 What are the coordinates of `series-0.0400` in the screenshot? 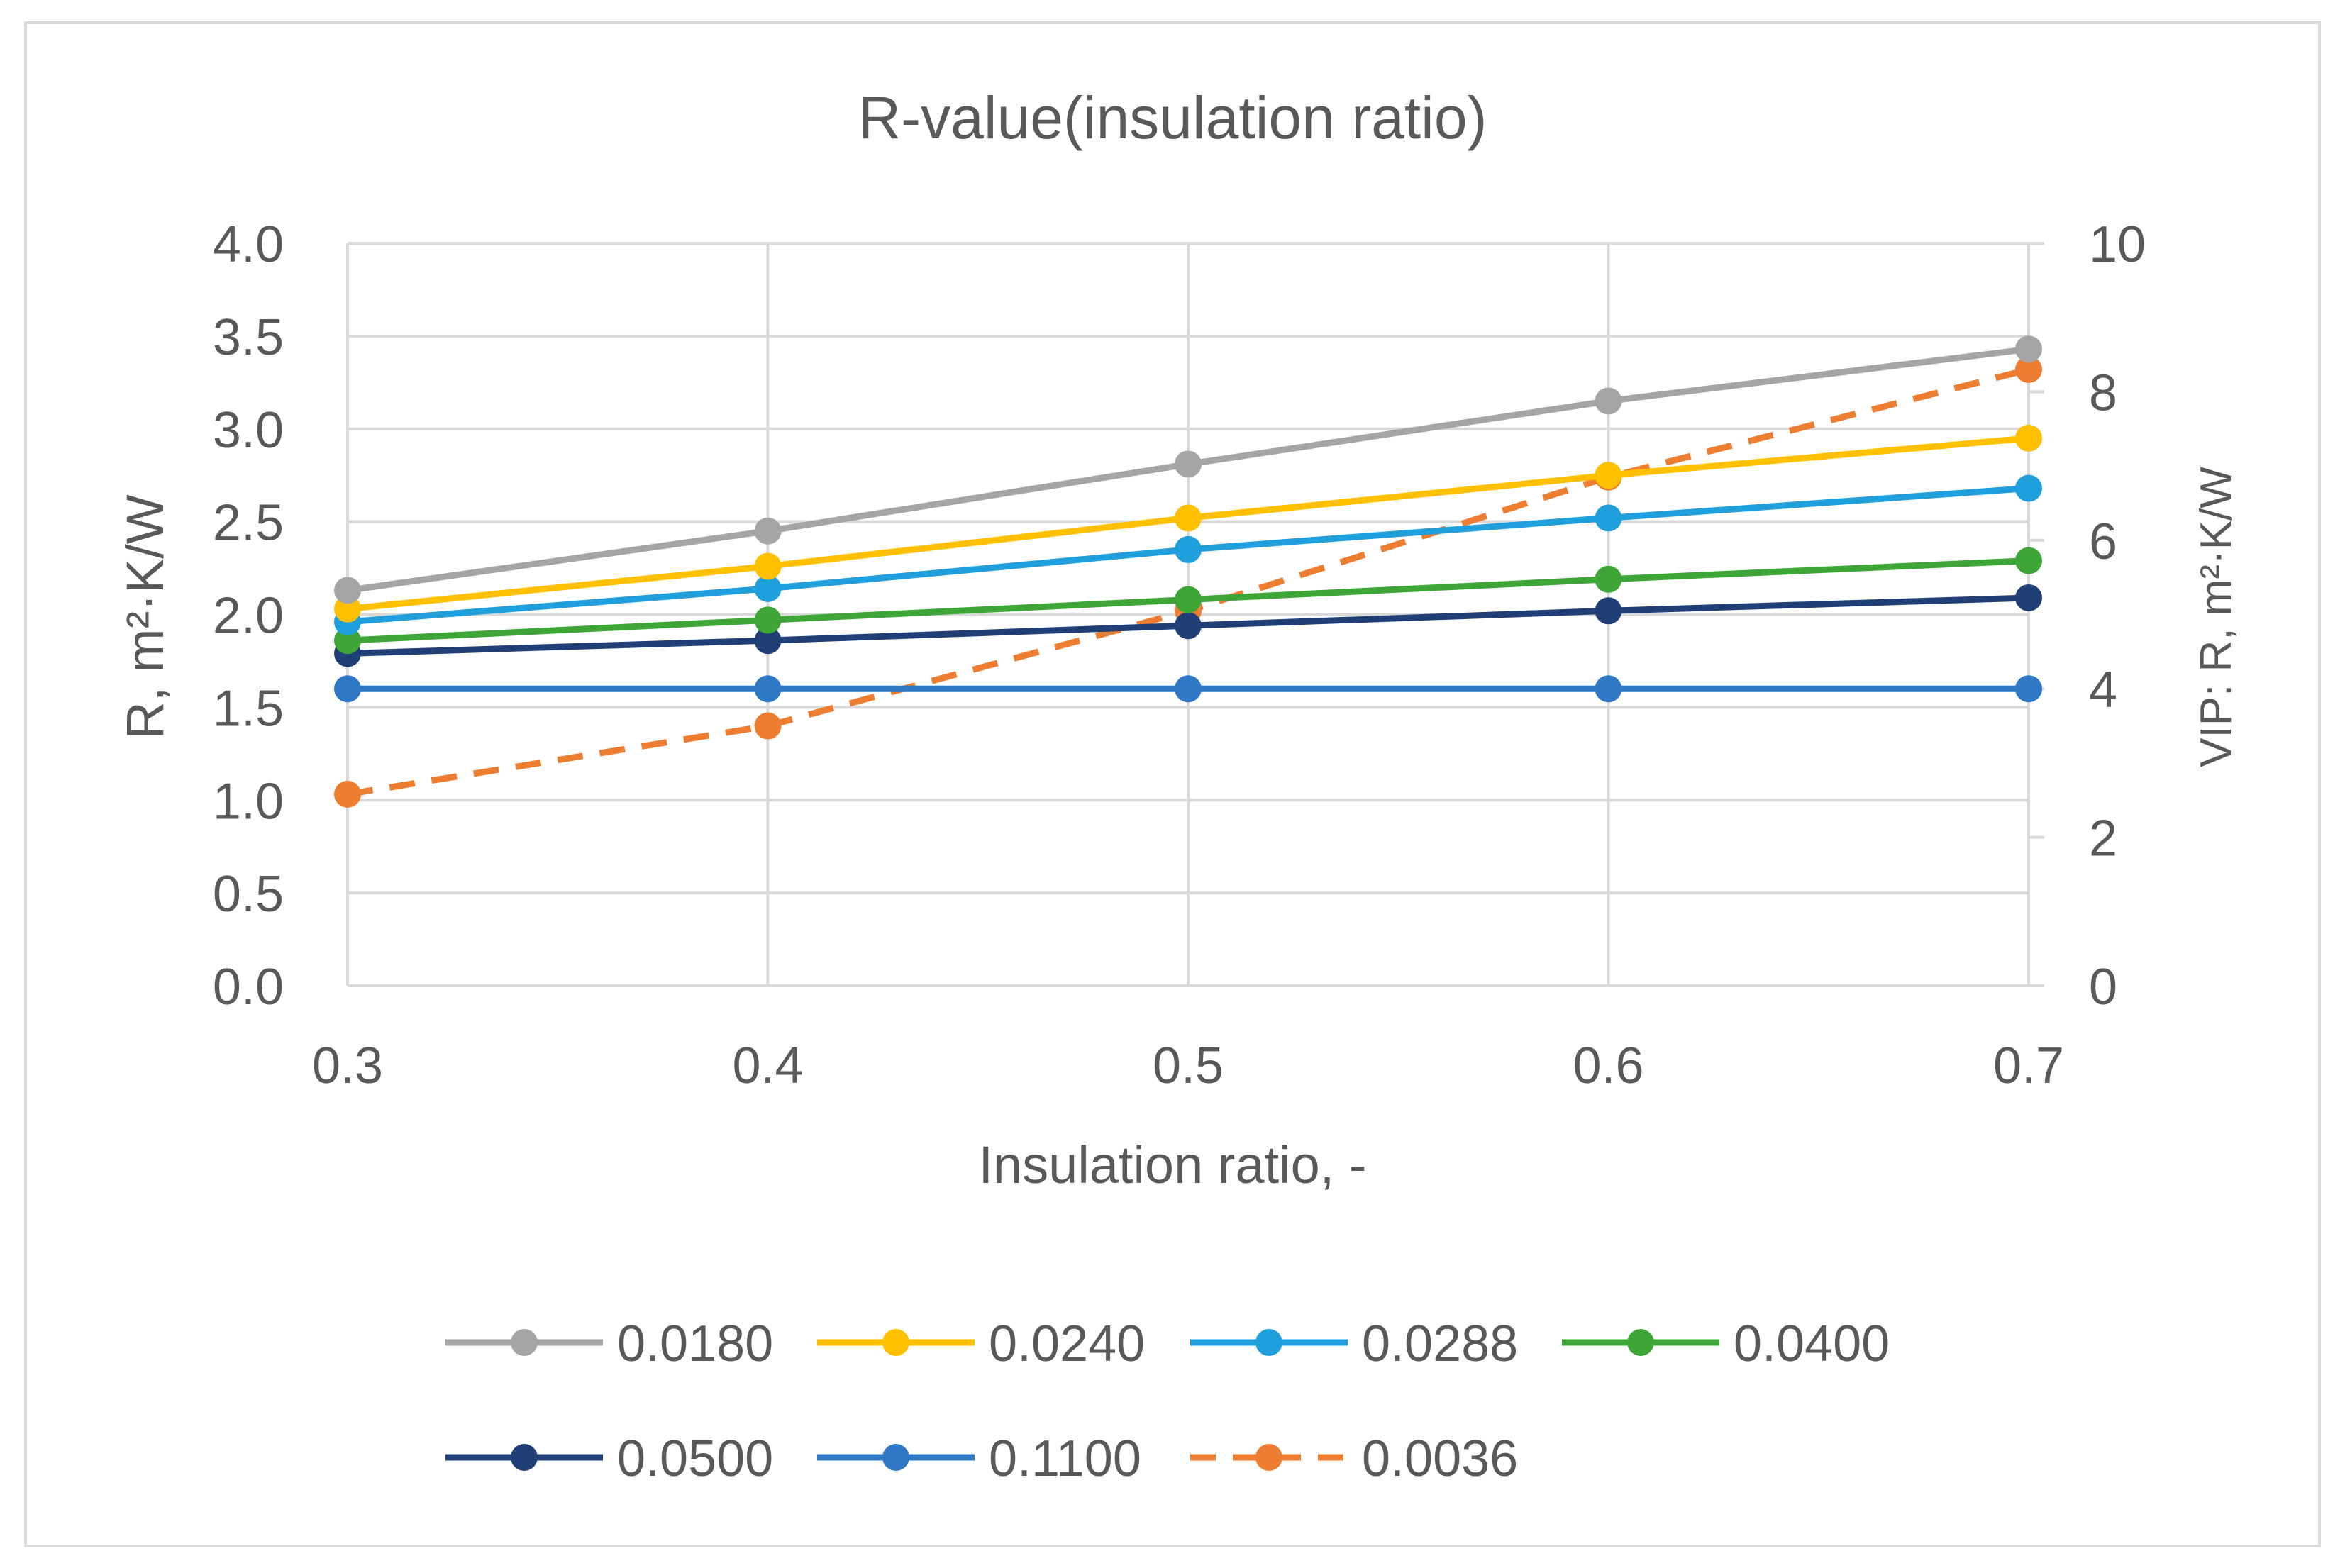 It's located at (1188, 601).